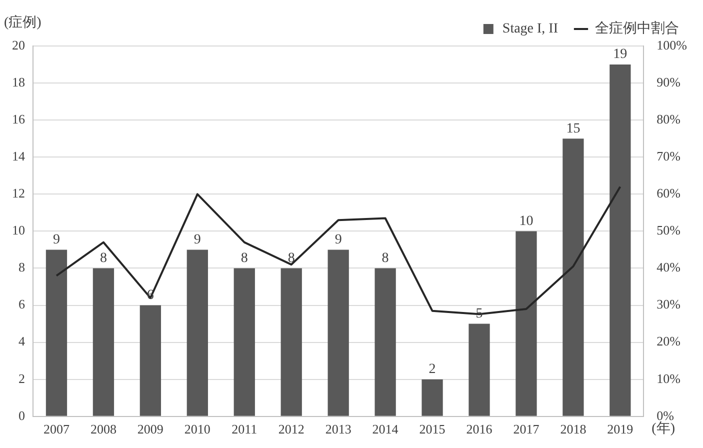 The width and height of the screenshot is (703, 448). Describe the element at coordinates (19, 156) in the screenshot. I see `y-tick-label: 14` at that location.